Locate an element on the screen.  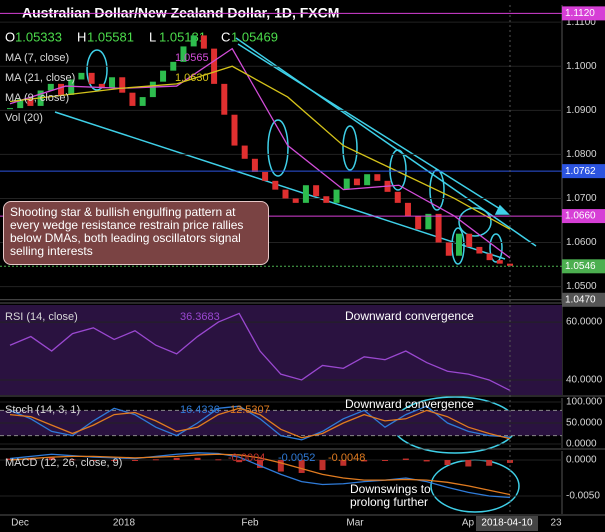
y-tick-label: 1.0900 is located at coordinates (581, 110).